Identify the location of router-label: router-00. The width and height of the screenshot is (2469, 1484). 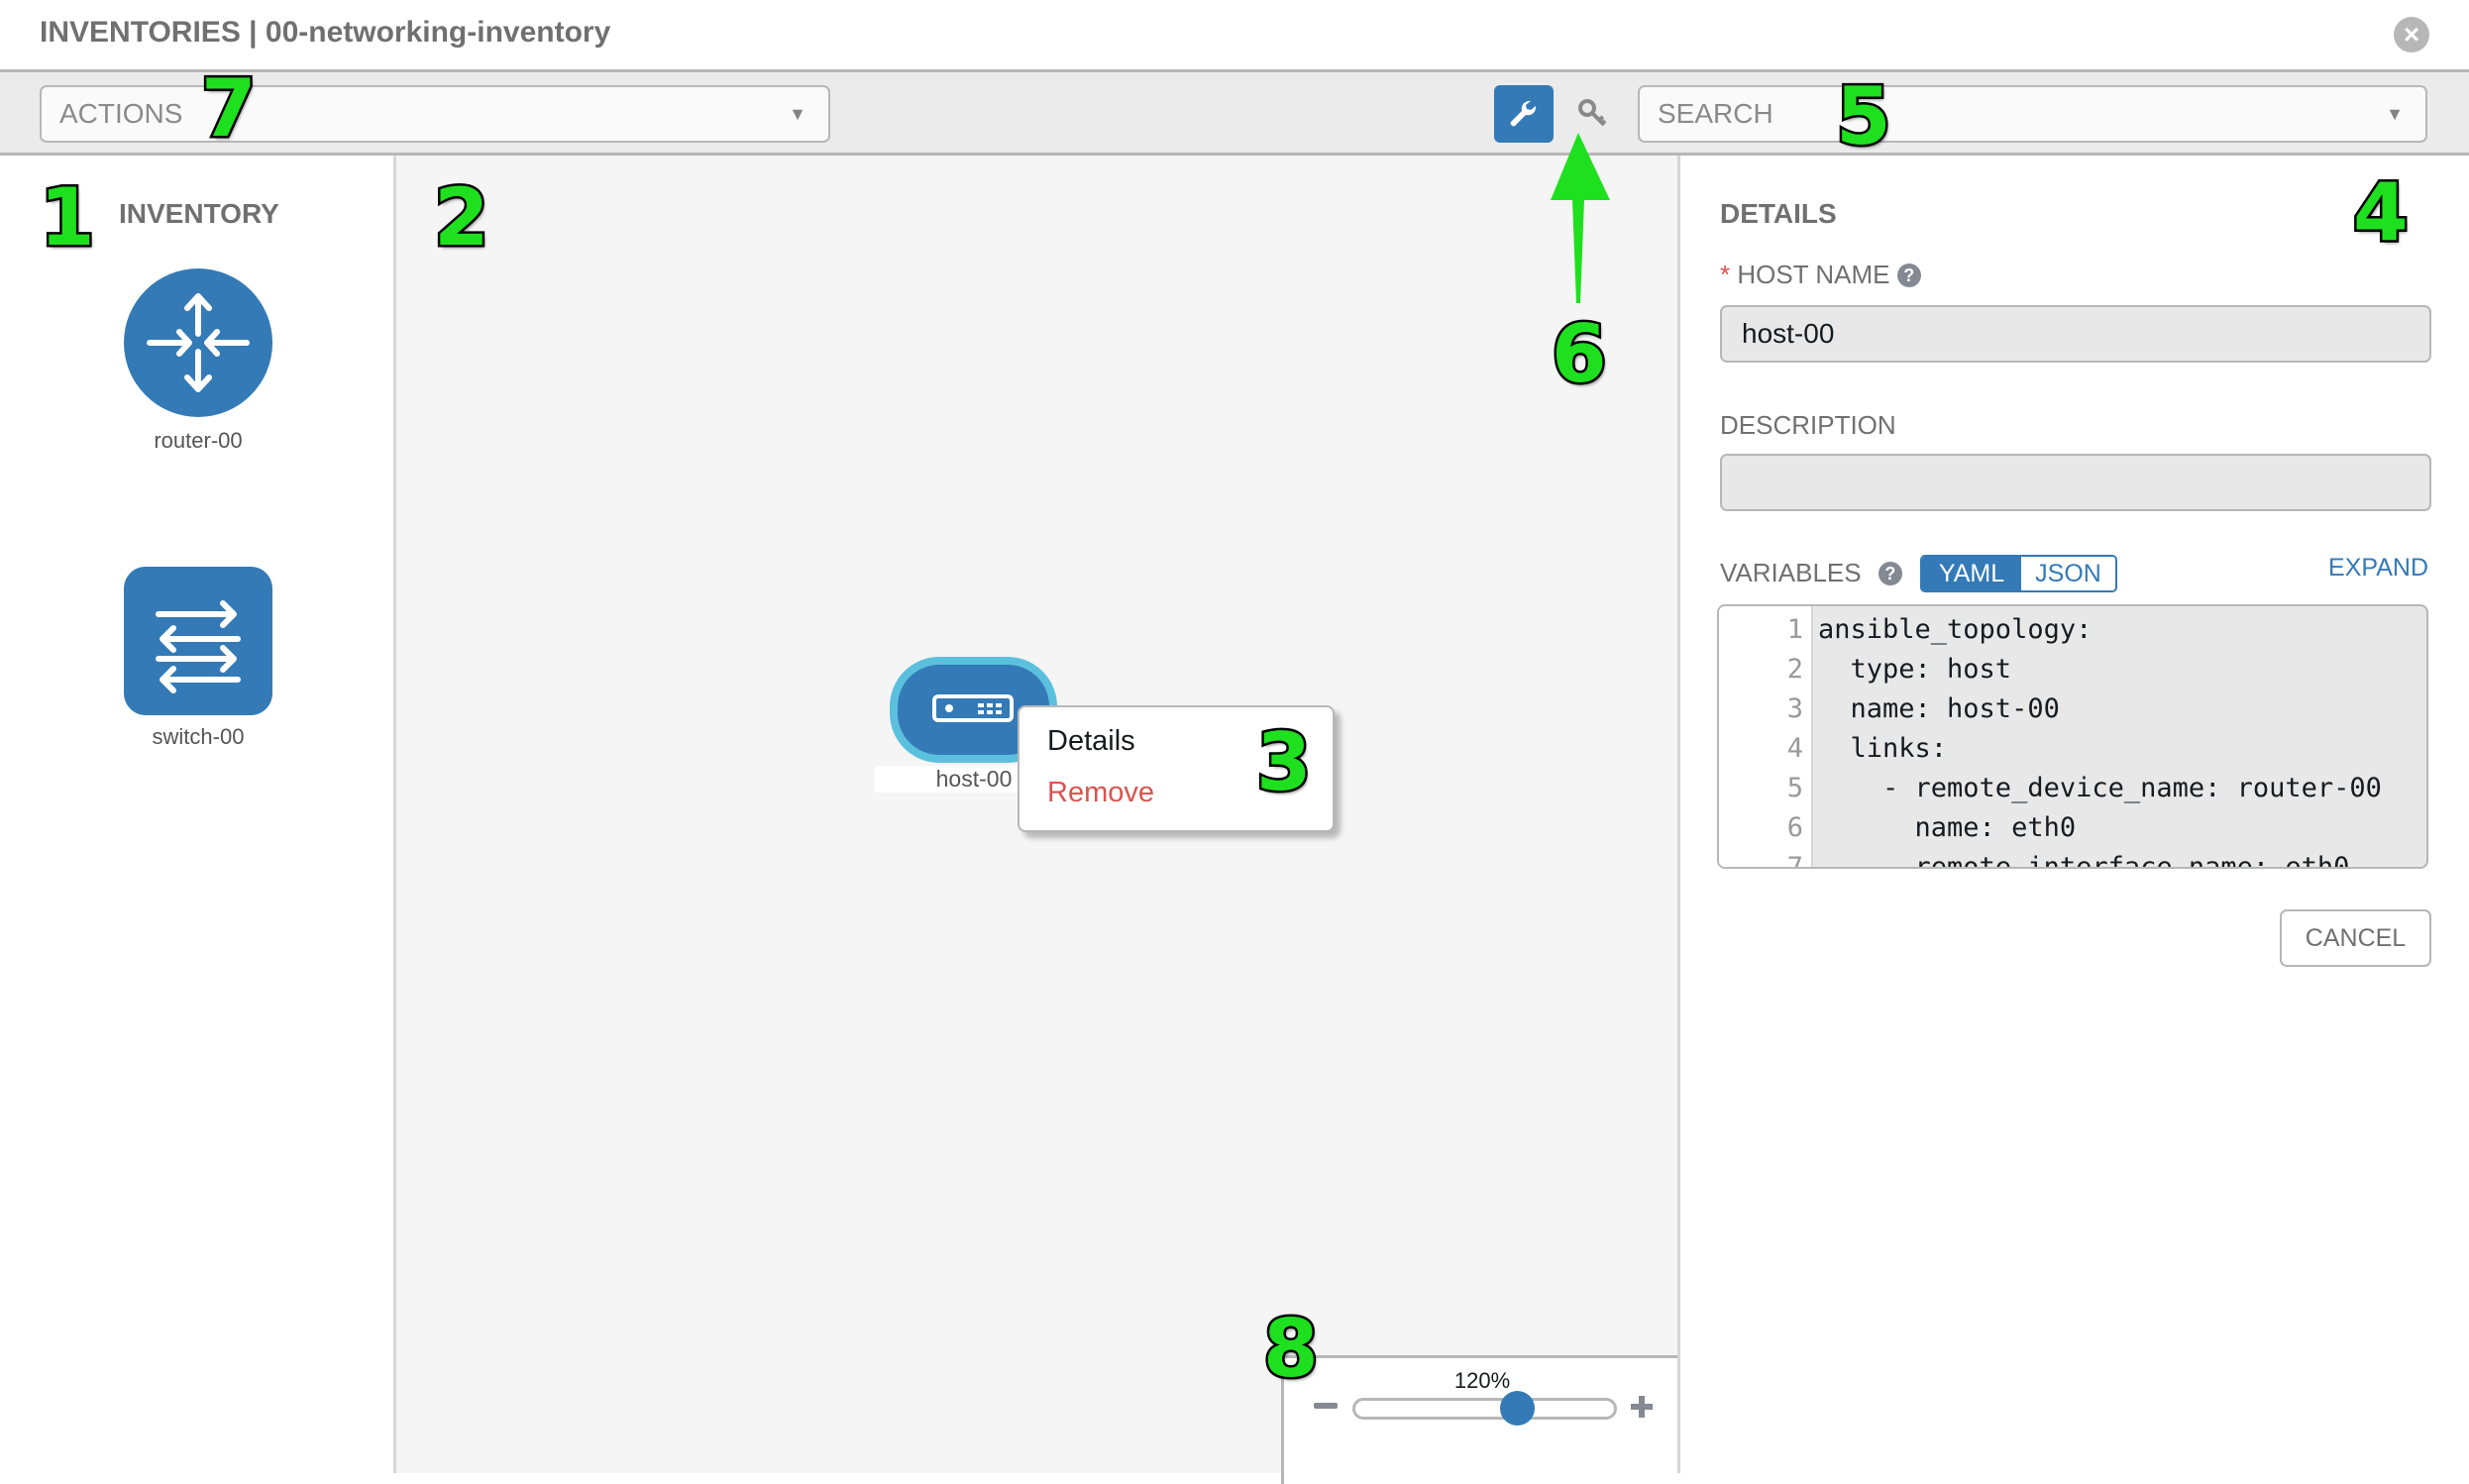
(198, 440).